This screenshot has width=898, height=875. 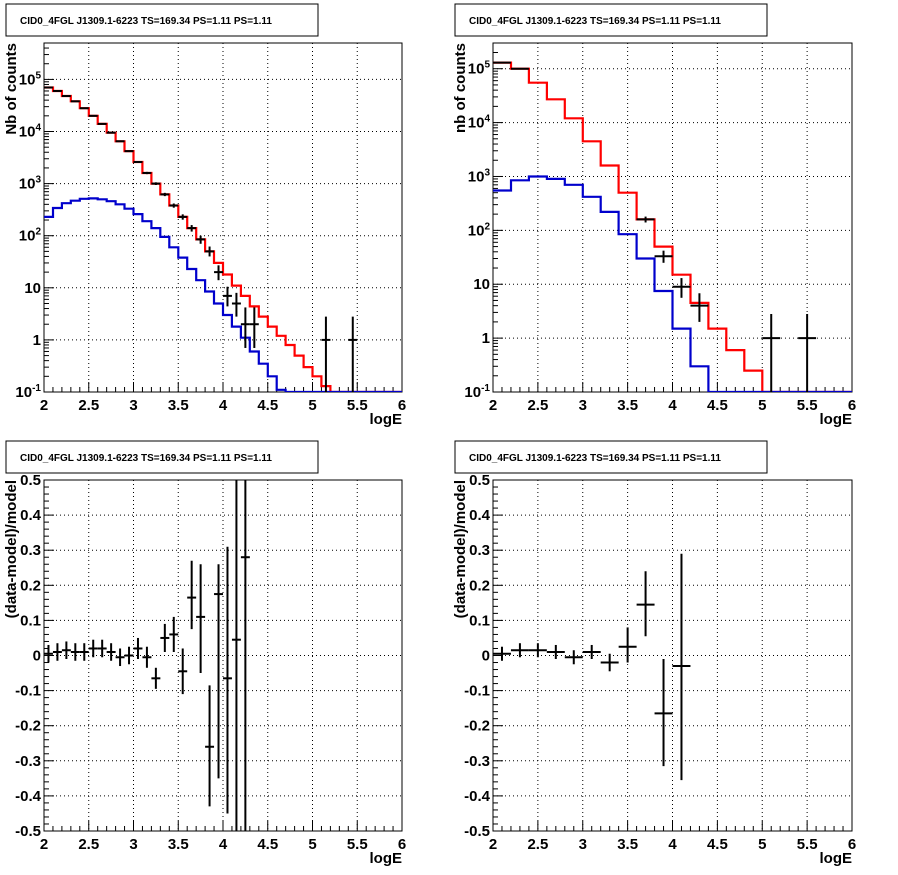 What do you see at coordinates (11, 549) in the screenshot?
I see `y-axis-title: (data-model)/model` at bounding box center [11, 549].